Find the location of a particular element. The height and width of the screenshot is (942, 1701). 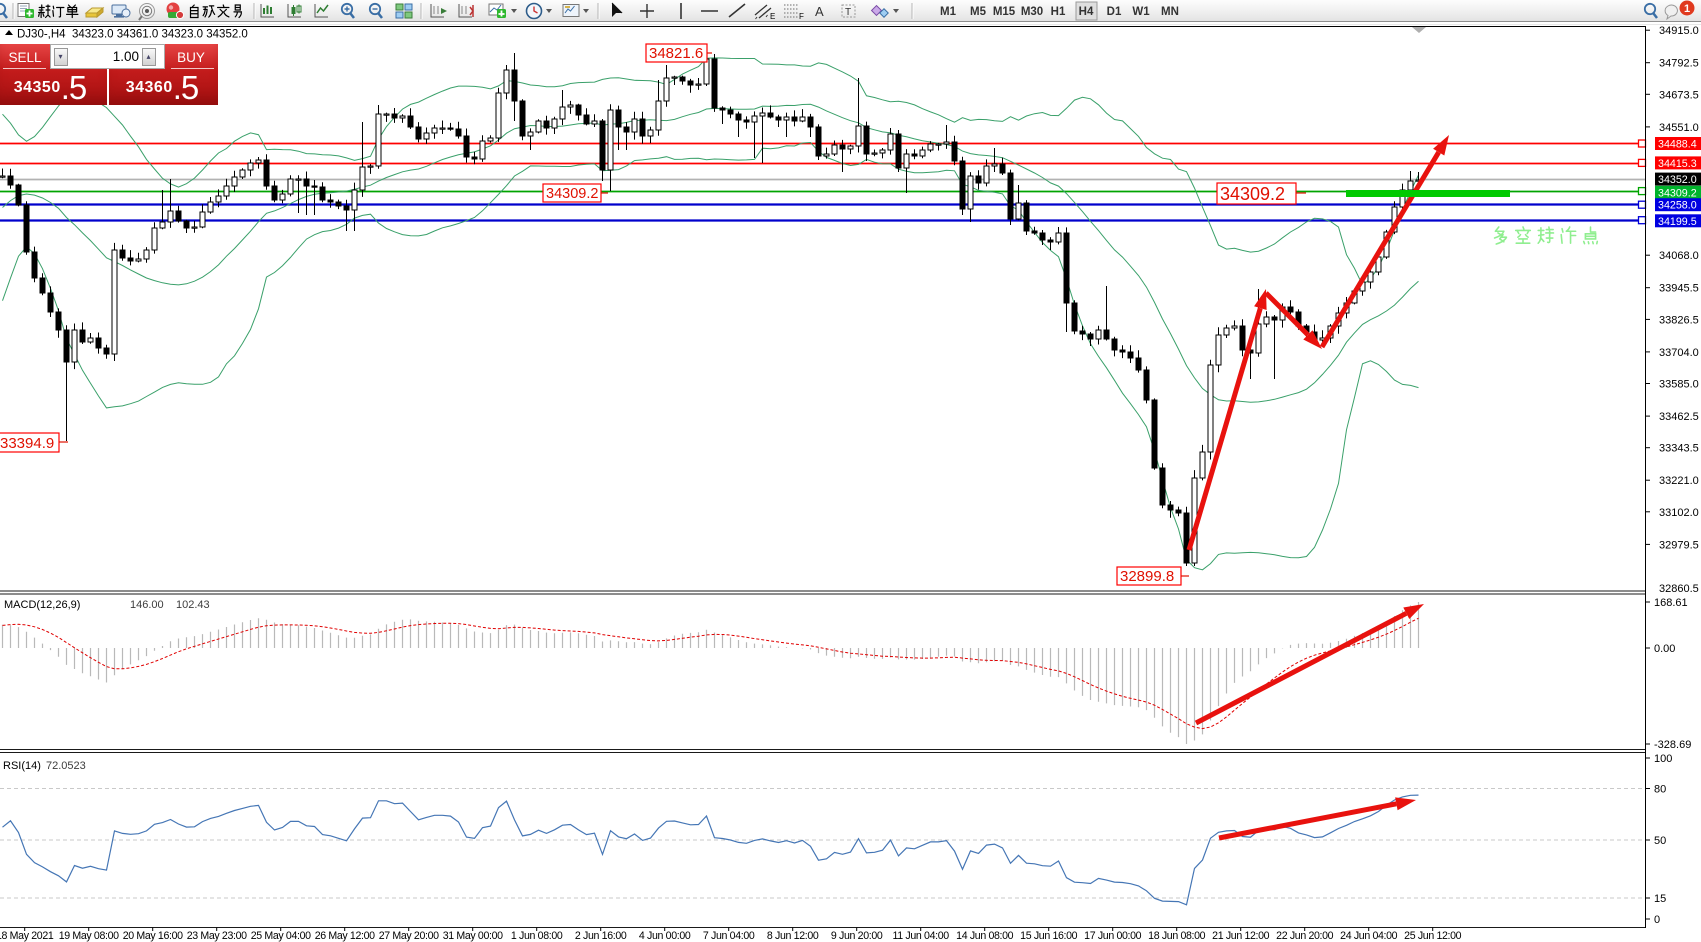

svg-text: 80 is located at coordinates (1660, 790).